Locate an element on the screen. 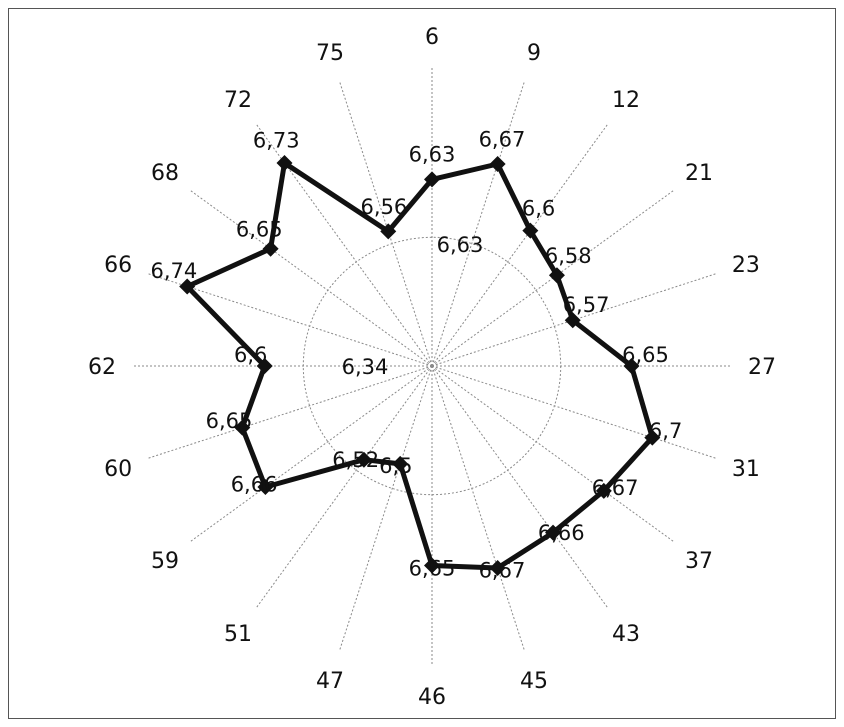 The height and width of the screenshot is (727, 844). data-label-37: 6,67 is located at coordinates (615, 488).